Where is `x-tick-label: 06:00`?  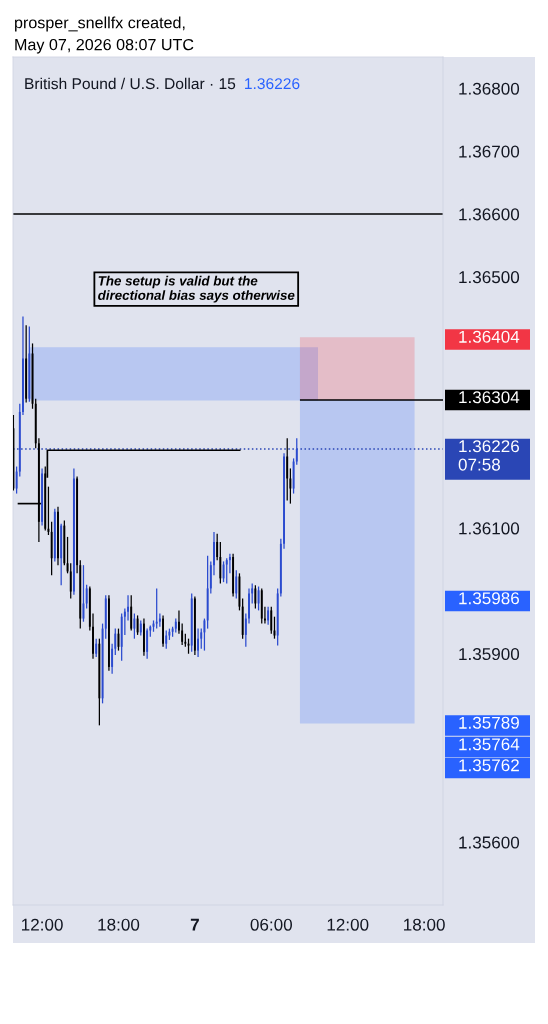
x-tick-label: 06:00 is located at coordinates (271, 924).